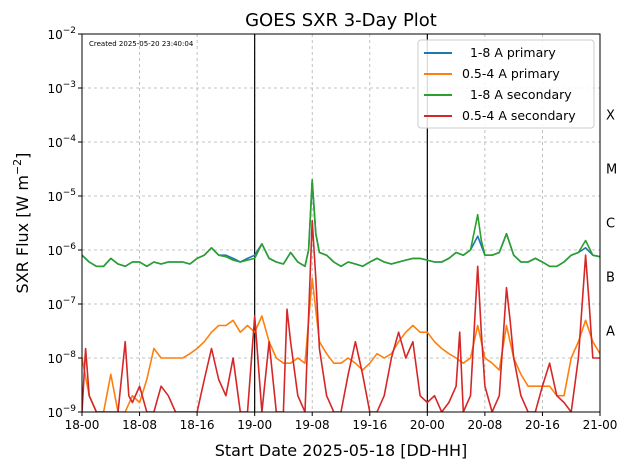  I want to click on x-tick-label: 18-08, so click(139, 425).